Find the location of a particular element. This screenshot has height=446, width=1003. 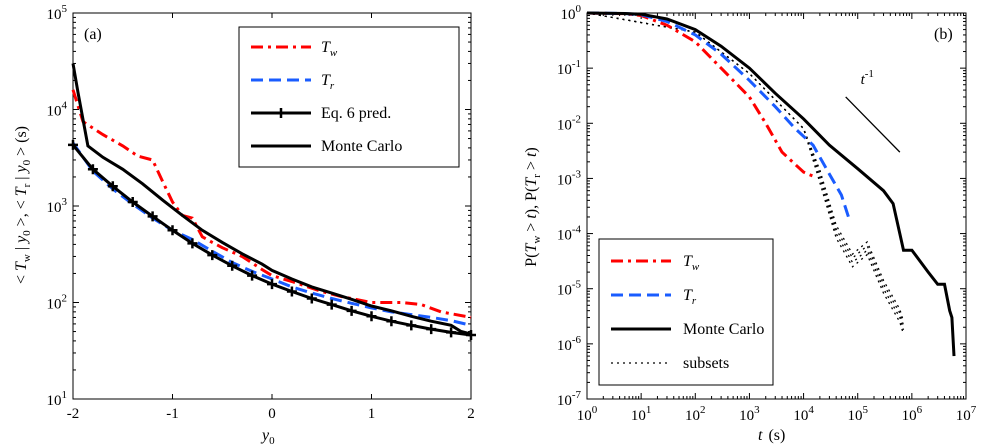

y-tick-label-b: 10⁻⁵ is located at coordinates (569, 289).